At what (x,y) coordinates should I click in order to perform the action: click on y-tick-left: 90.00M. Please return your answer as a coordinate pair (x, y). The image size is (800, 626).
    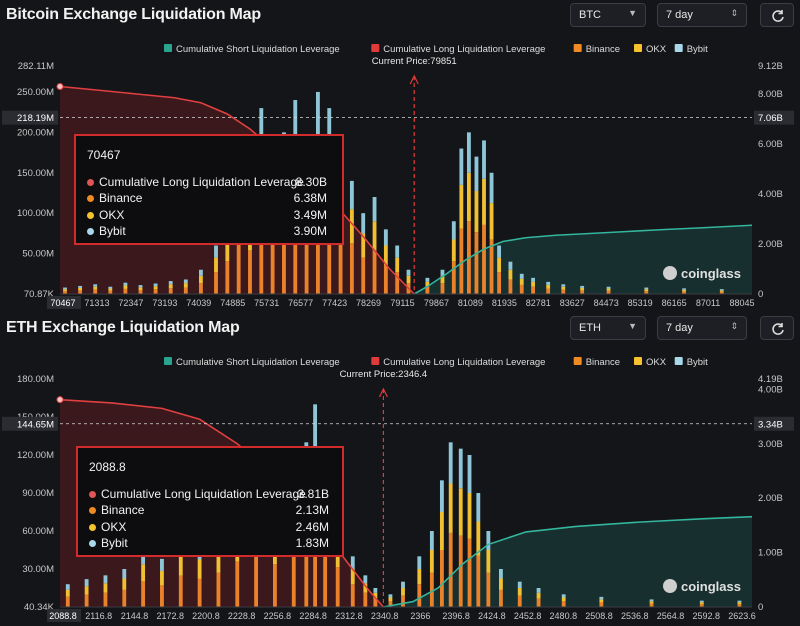
    Looking at the image, I should click on (38, 493).